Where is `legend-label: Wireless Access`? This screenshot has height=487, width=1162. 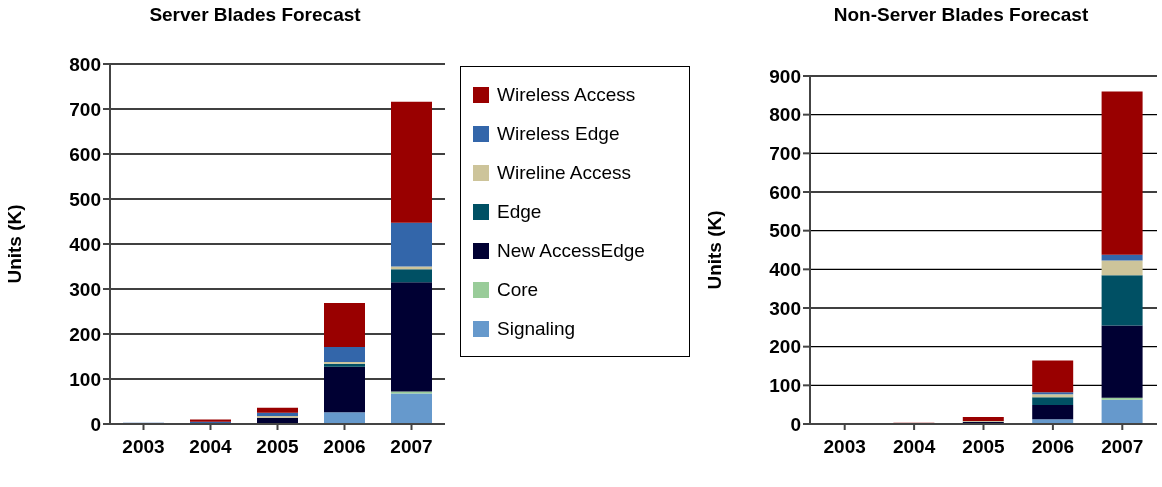 legend-label: Wireless Access is located at coordinates (566, 94).